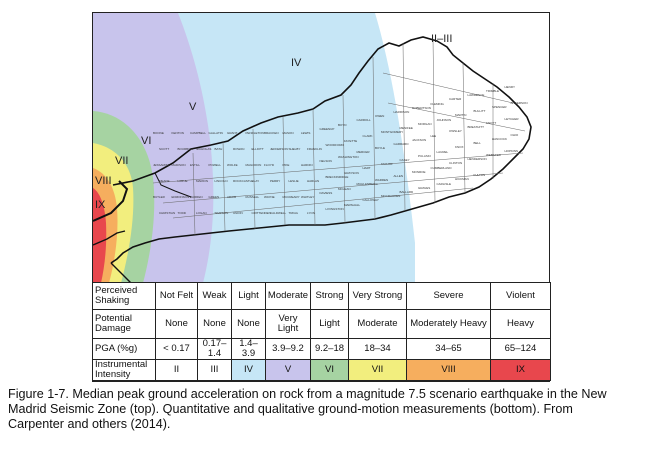  I want to click on county-label: BREATHITT, so click(475, 127).